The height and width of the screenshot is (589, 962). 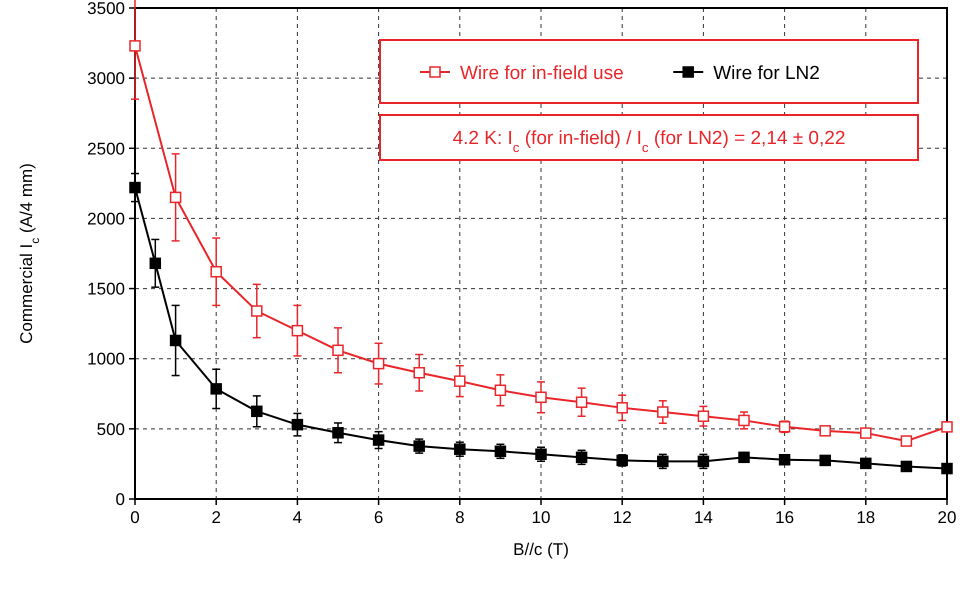 I want to click on x-tick-label: 4, so click(x=297, y=517).